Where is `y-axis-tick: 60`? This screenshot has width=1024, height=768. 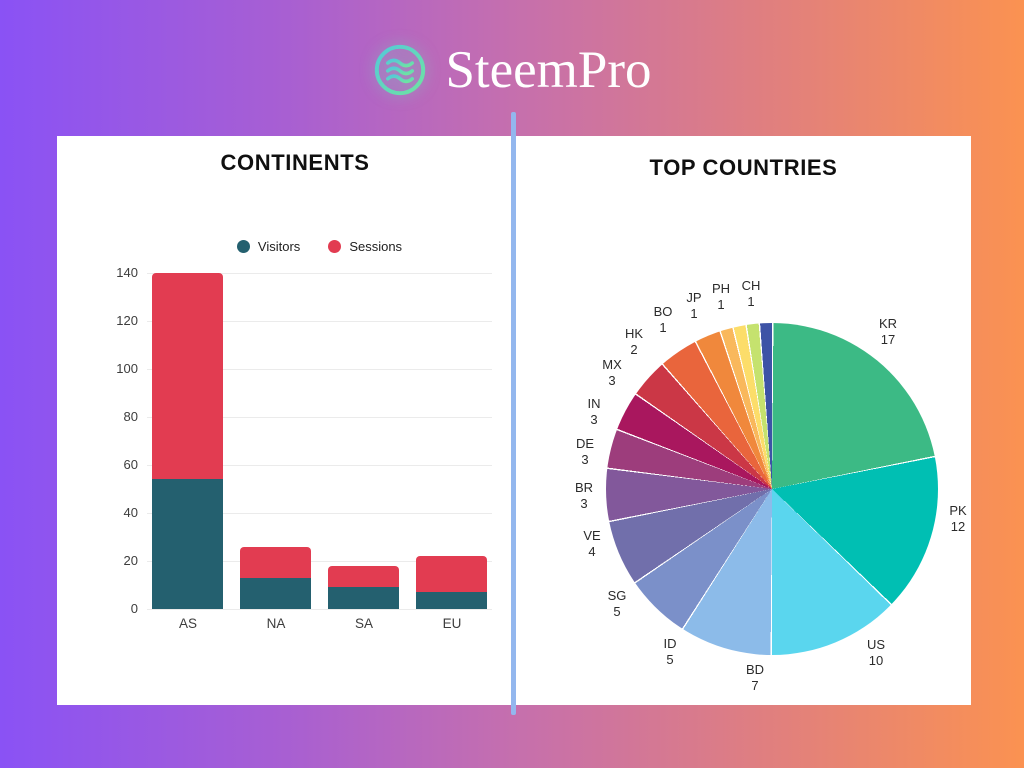
y-axis-tick: 60 is located at coordinates (130, 464).